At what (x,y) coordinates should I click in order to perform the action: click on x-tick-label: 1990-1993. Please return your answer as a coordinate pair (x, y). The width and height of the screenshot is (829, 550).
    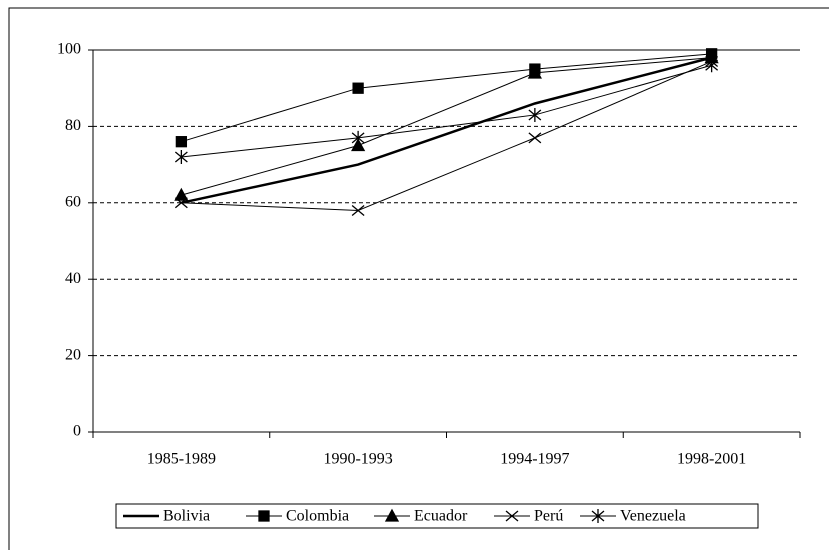
    Looking at the image, I should click on (357, 459).